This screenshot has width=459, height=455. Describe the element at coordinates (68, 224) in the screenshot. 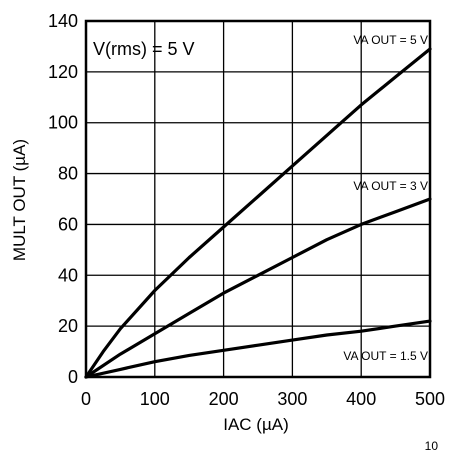

I see `y-tick-label-60: 60` at that location.